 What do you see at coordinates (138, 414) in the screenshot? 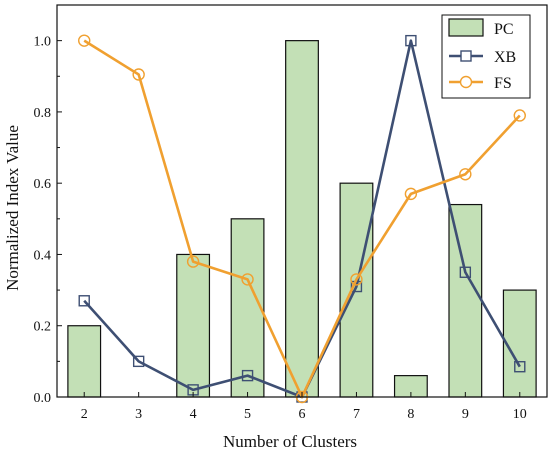
I see `x-tick-label: 3` at bounding box center [138, 414].